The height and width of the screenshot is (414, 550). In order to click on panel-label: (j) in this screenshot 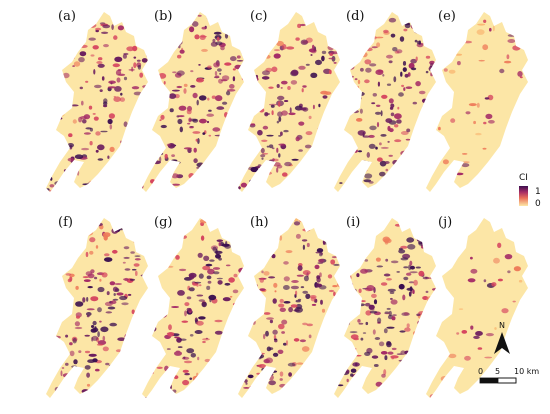, I will do `click(445, 222)`.